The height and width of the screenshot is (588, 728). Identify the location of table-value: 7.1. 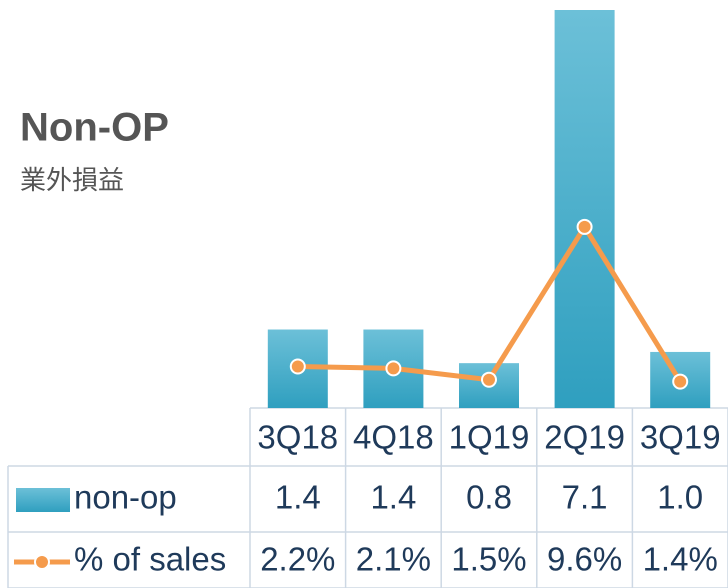
(585, 497).